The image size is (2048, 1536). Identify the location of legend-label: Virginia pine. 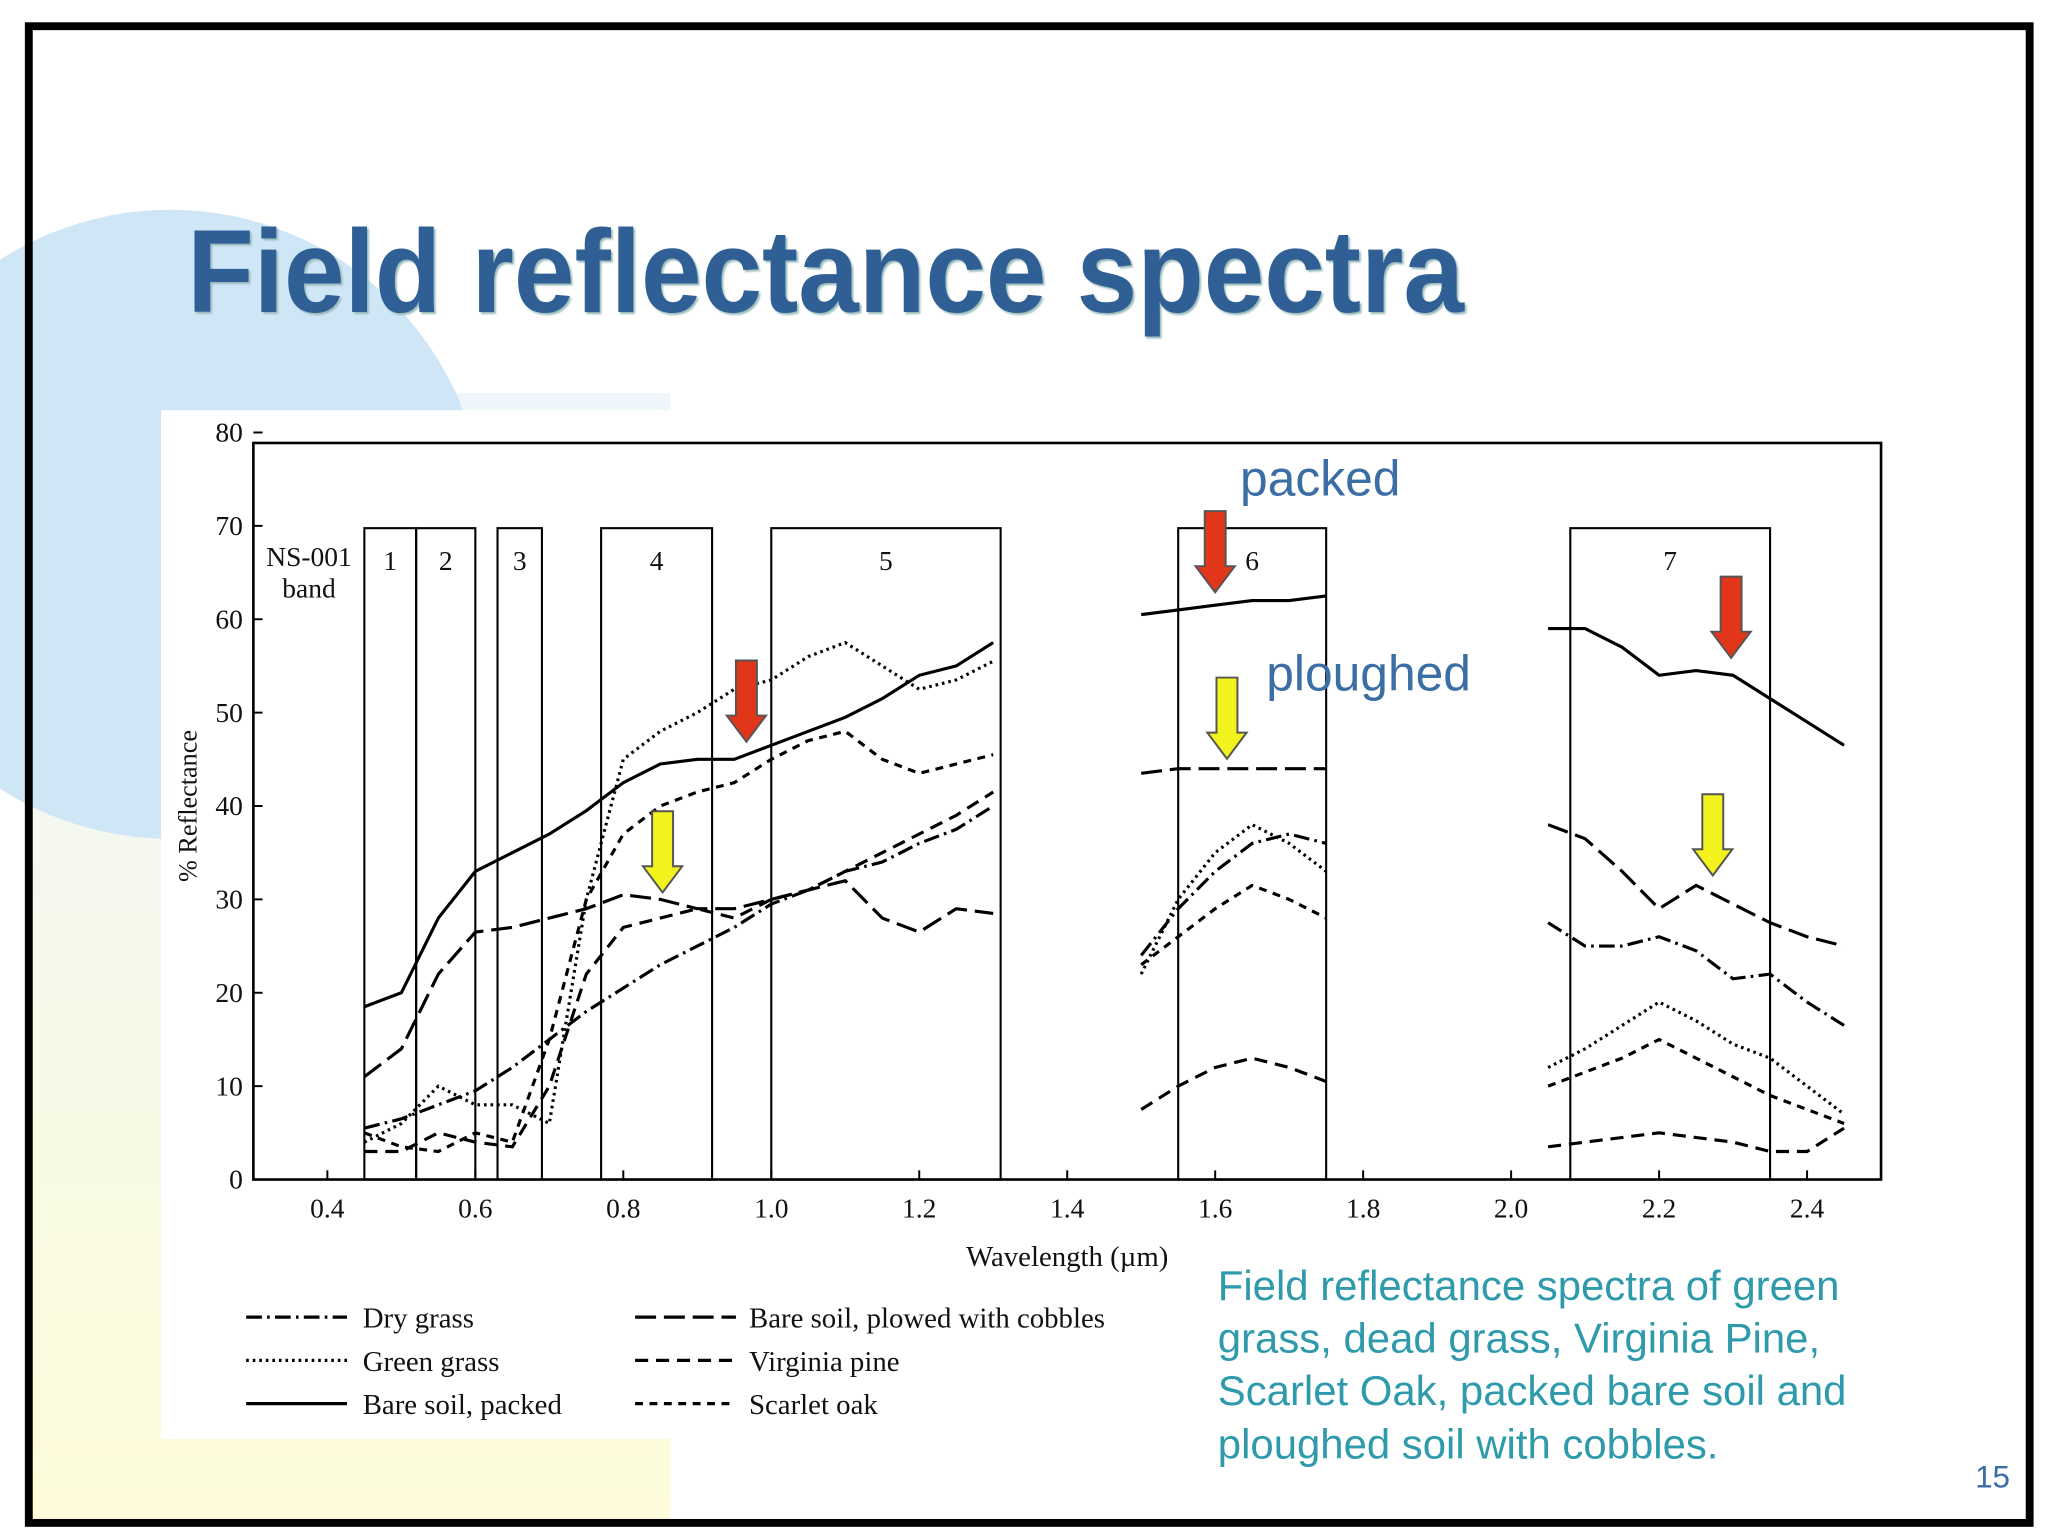
(824, 1362).